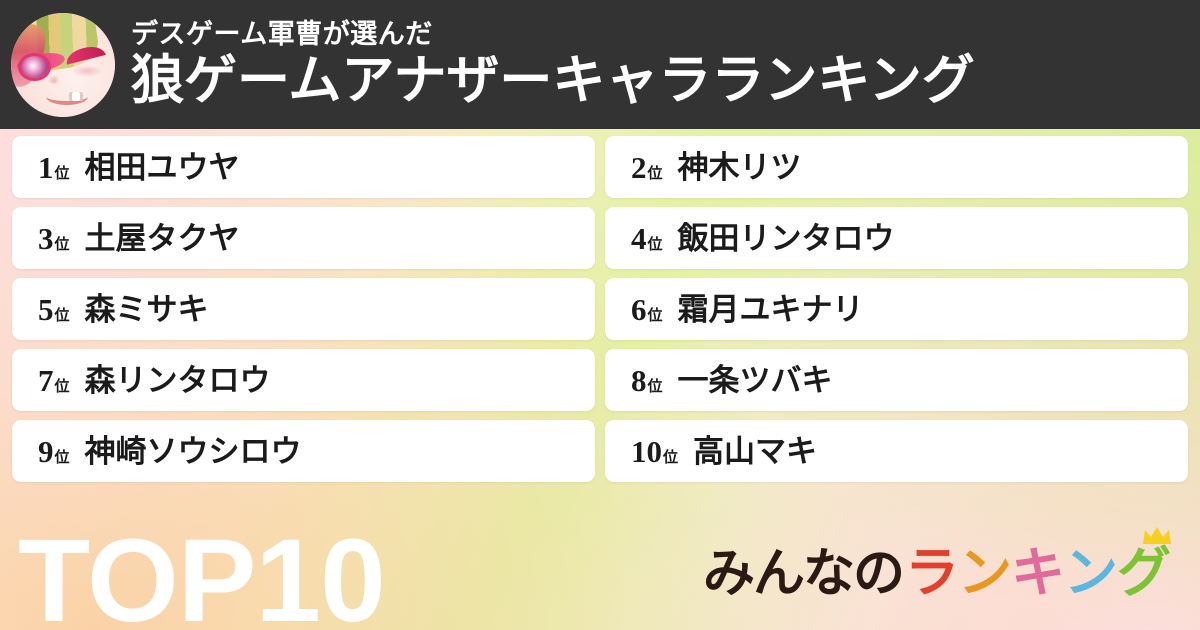  Describe the element at coordinates (162, 167) in the screenshot. I see `entry-name: 相田ユウヤ` at that location.